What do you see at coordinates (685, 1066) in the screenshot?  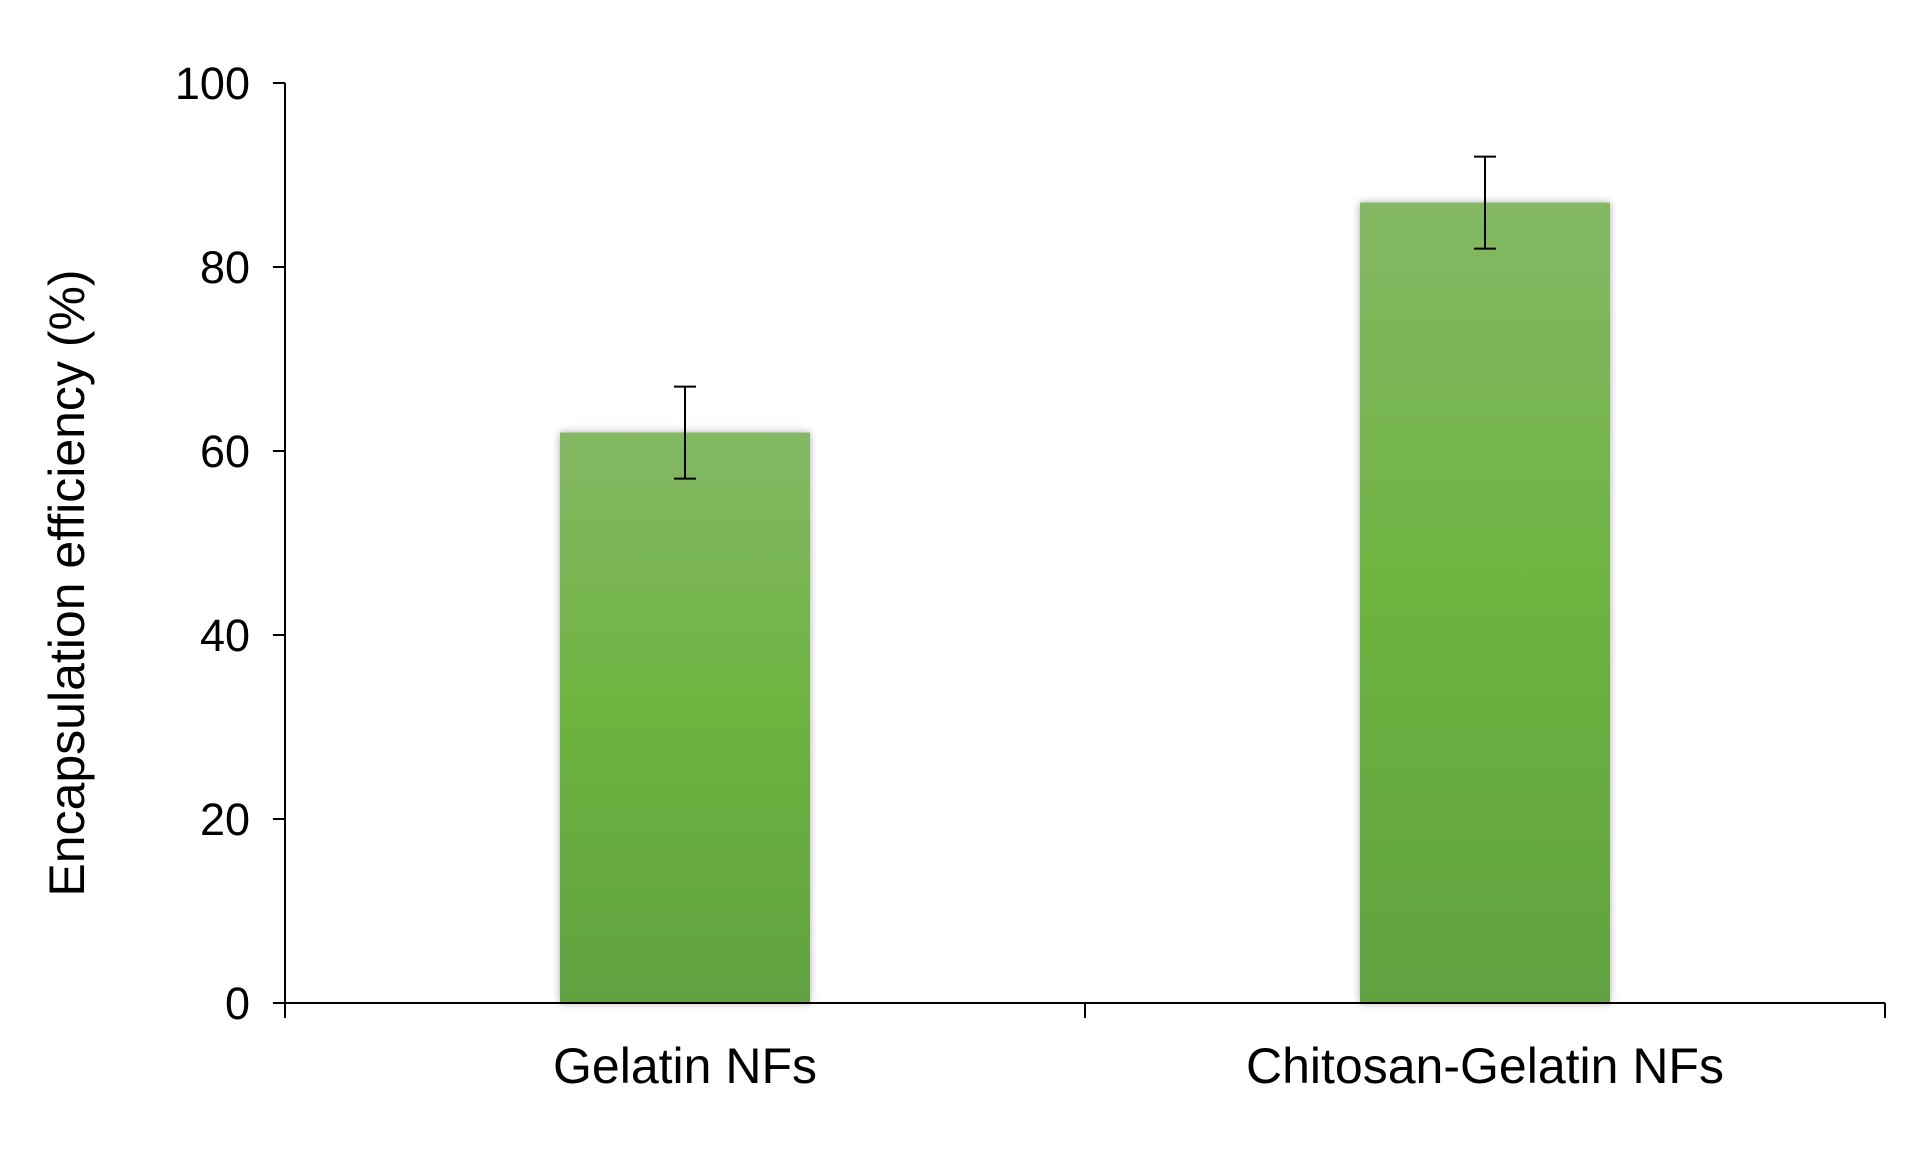 I see `x-category-label: Gelatin NFs` at bounding box center [685, 1066].